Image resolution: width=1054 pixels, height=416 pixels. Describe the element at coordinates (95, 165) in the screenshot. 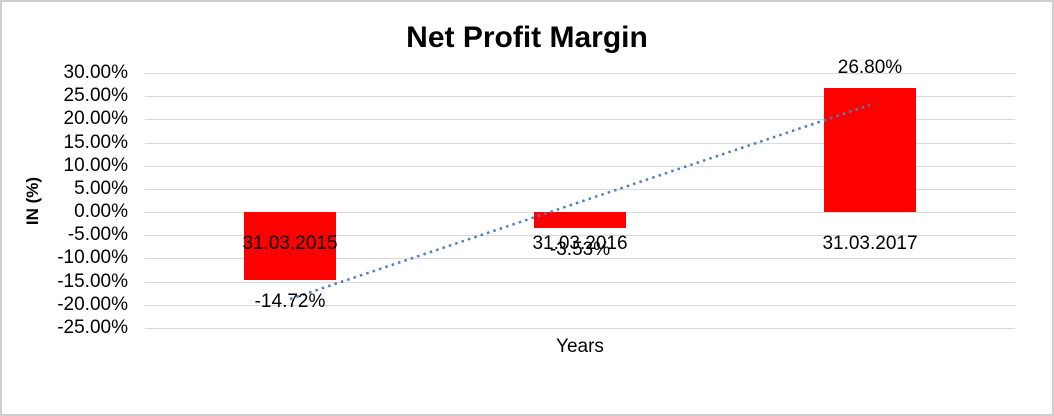

I see `y-axis-tick-label: 10.00%` at that location.